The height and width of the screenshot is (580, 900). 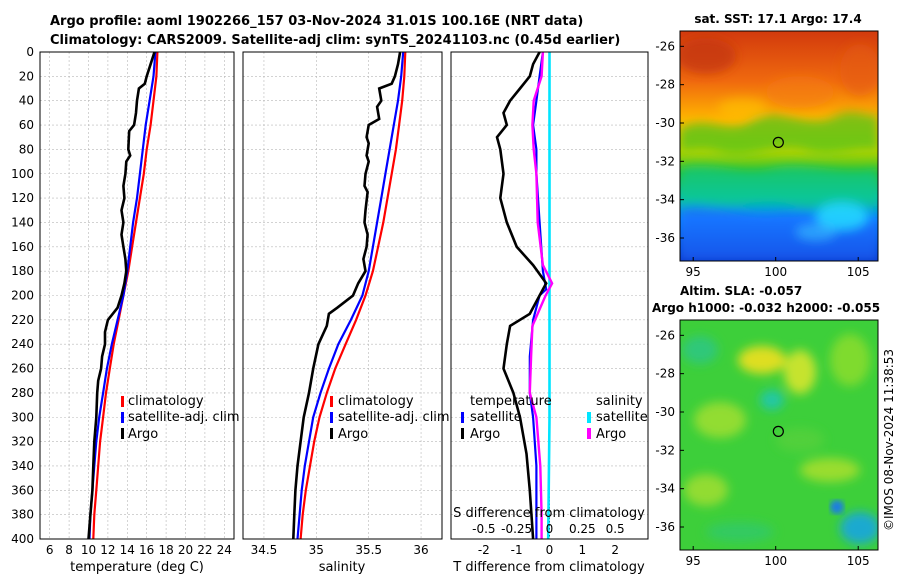 What do you see at coordinates (264, 550) in the screenshot?
I see `x-tick-label: 34.5` at bounding box center [264, 550].